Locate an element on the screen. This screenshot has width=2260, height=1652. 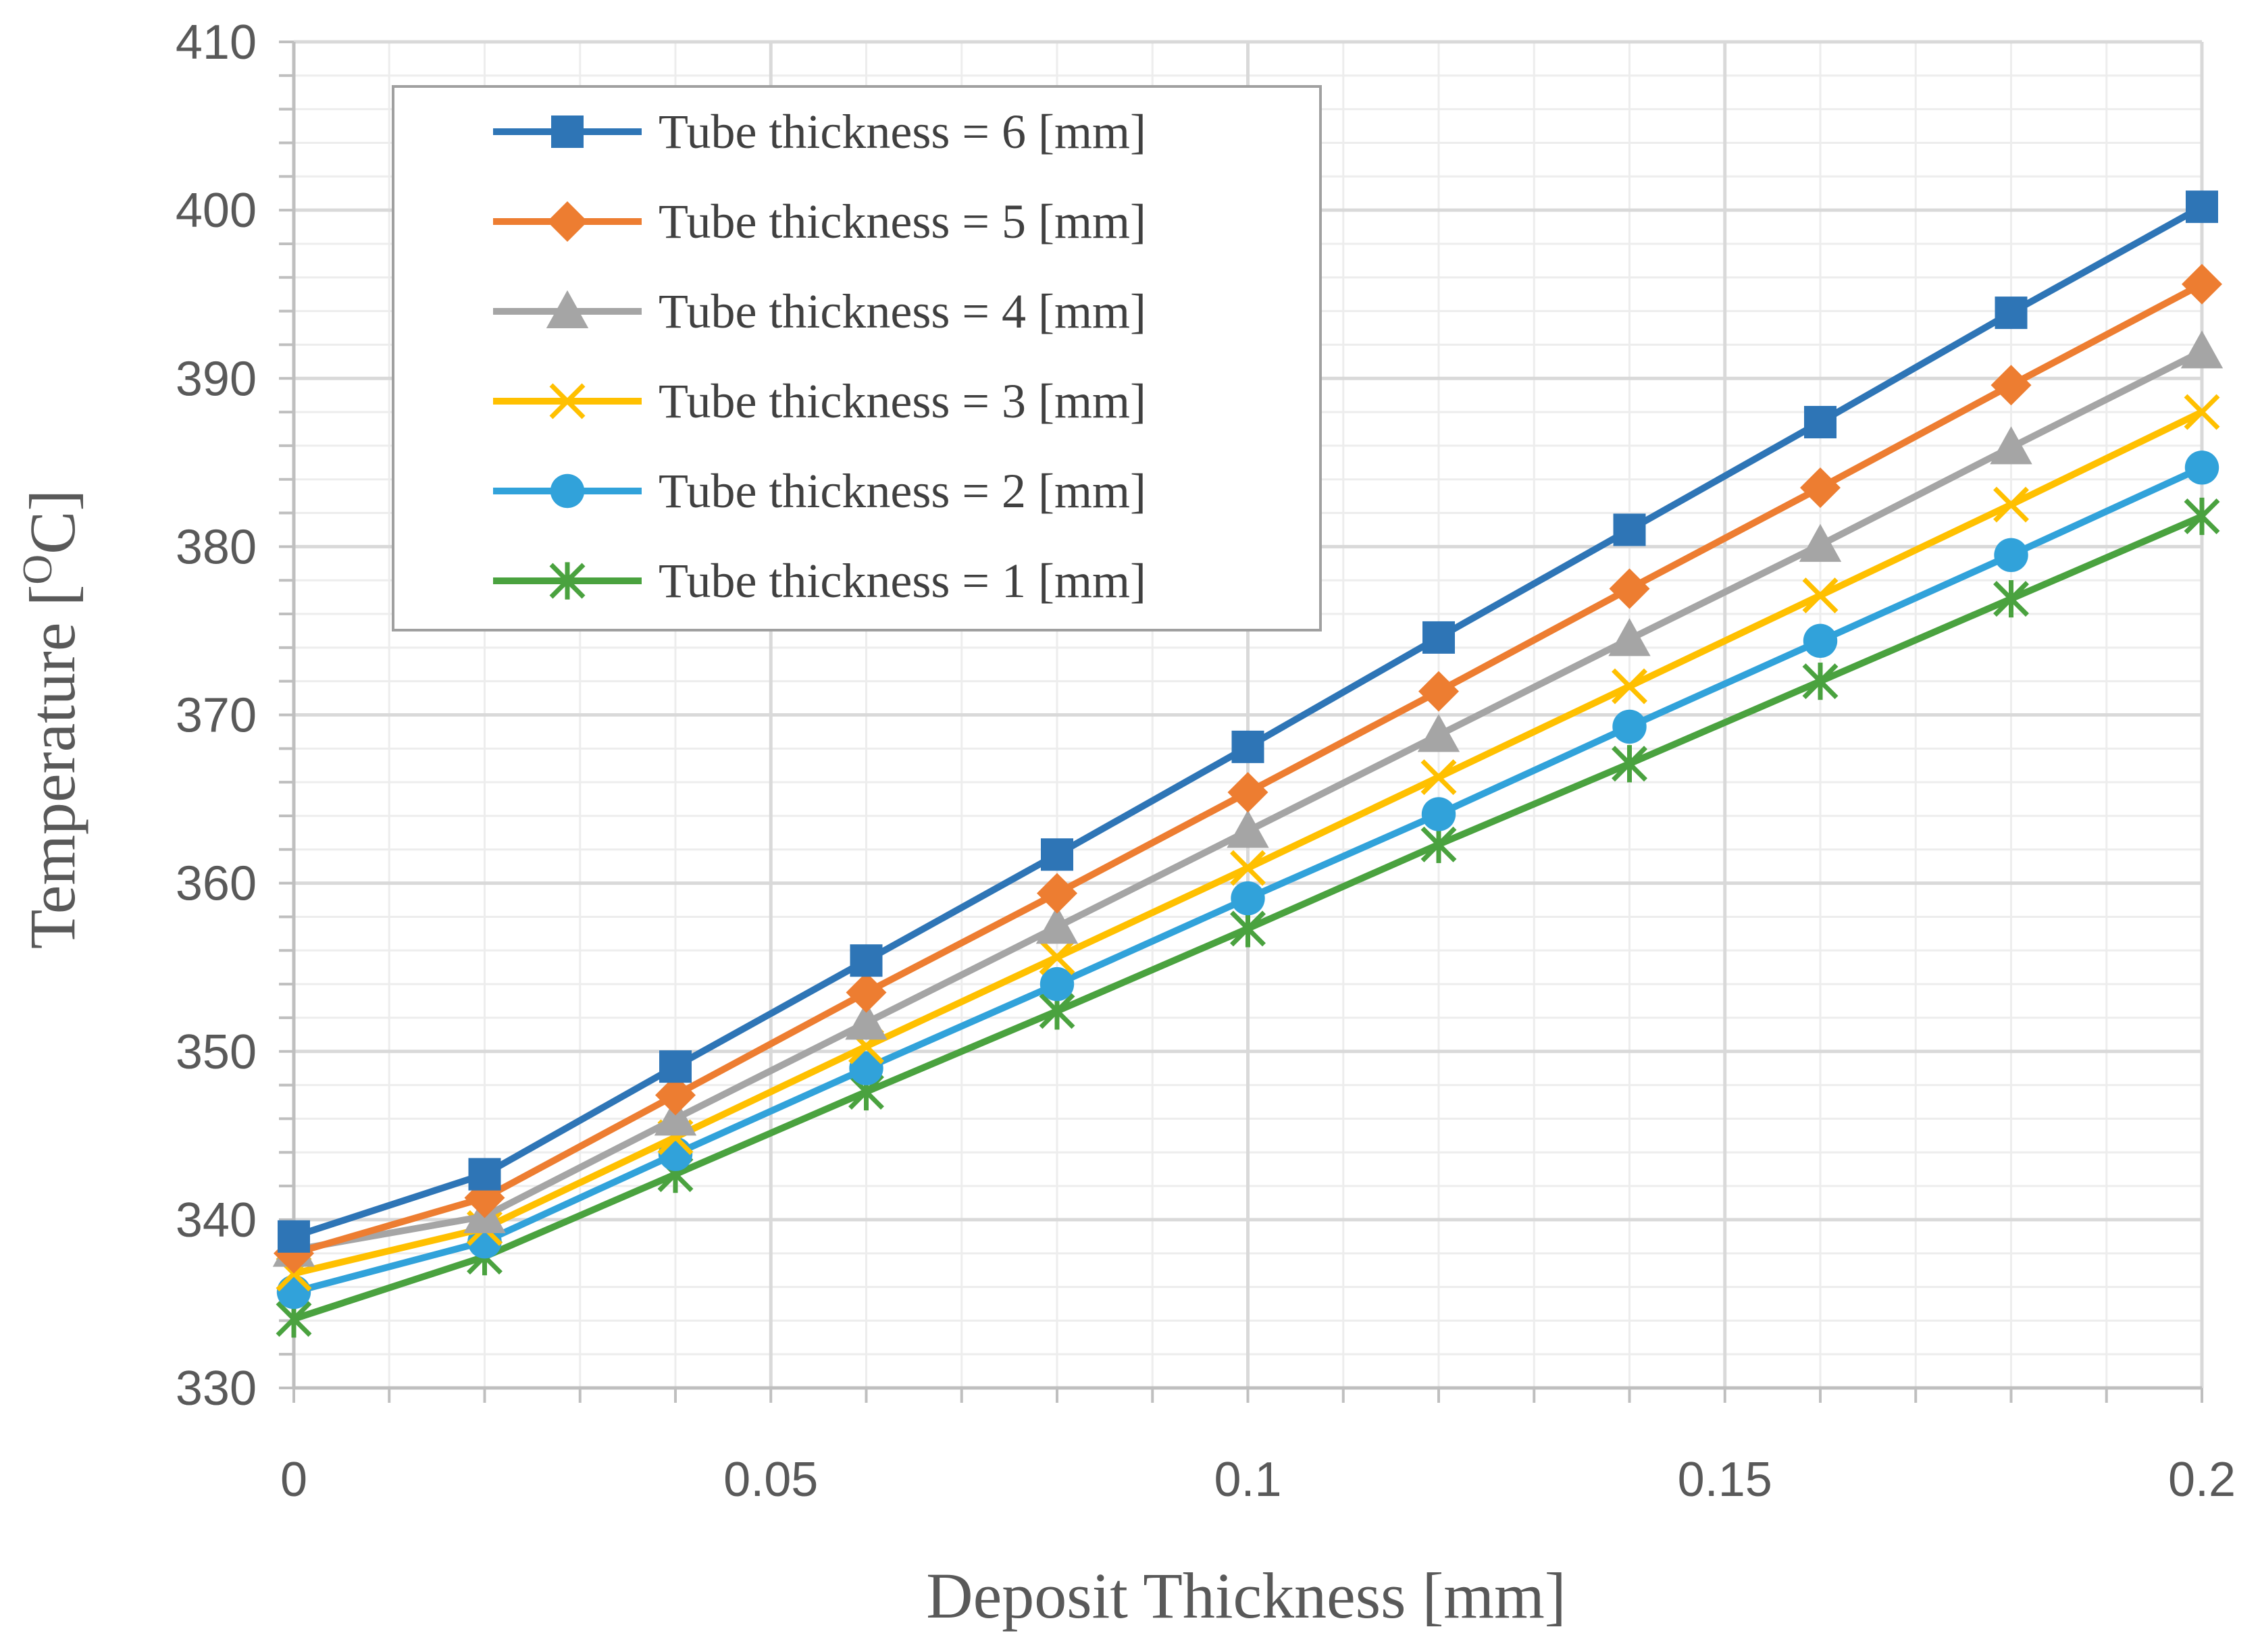
x-axis-tick-labels: 0 0.05 0.1 0.15 0.2 is located at coordinates (1258, 1480).